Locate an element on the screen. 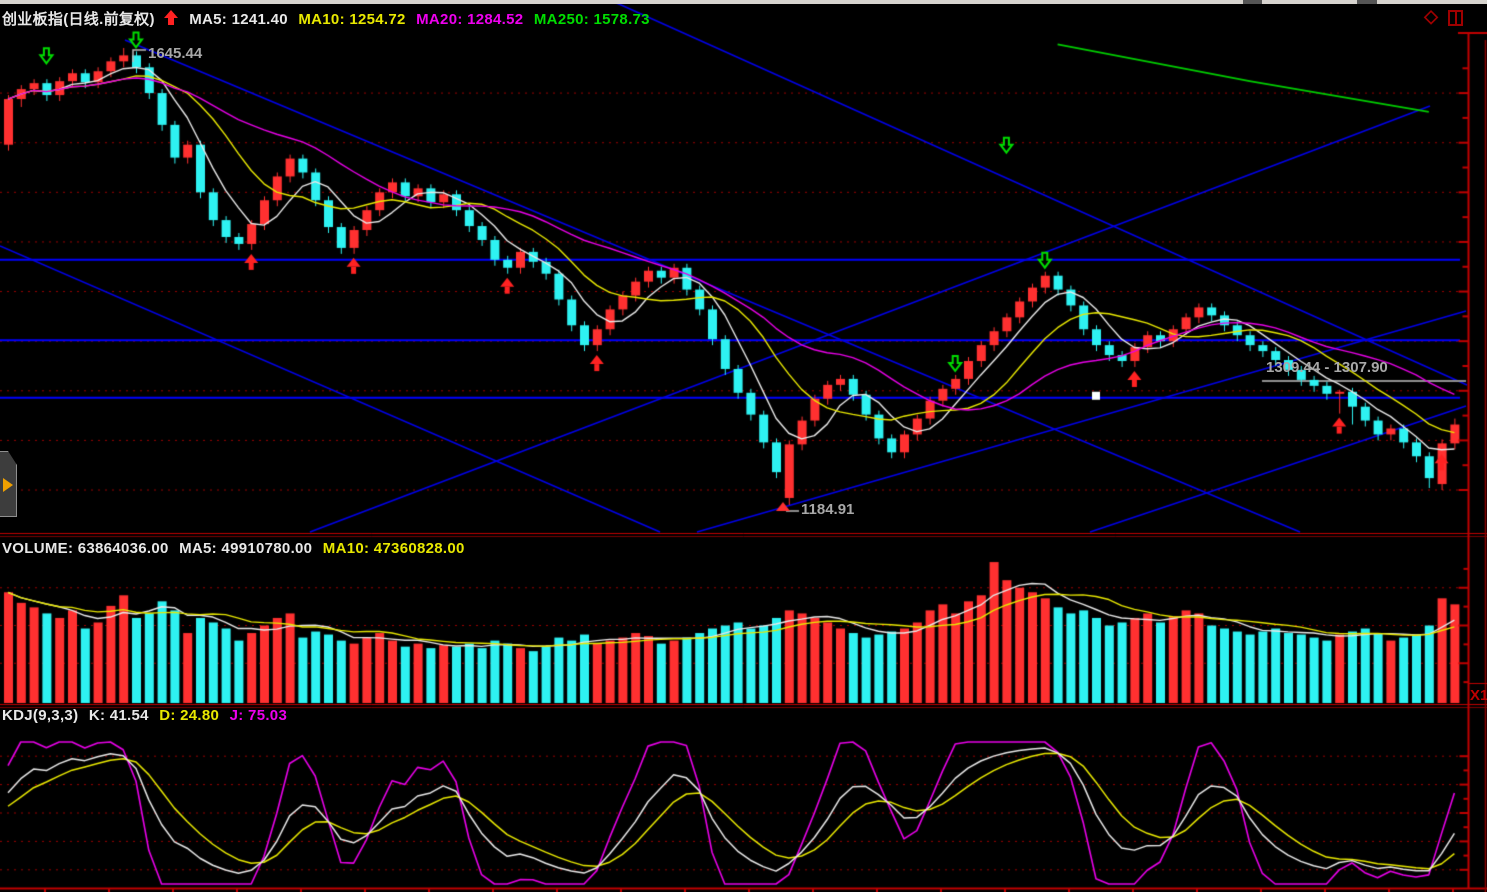 The width and height of the screenshot is (1487, 892). kdj-name: KDJ(9,3,3) is located at coordinates (40, 715).